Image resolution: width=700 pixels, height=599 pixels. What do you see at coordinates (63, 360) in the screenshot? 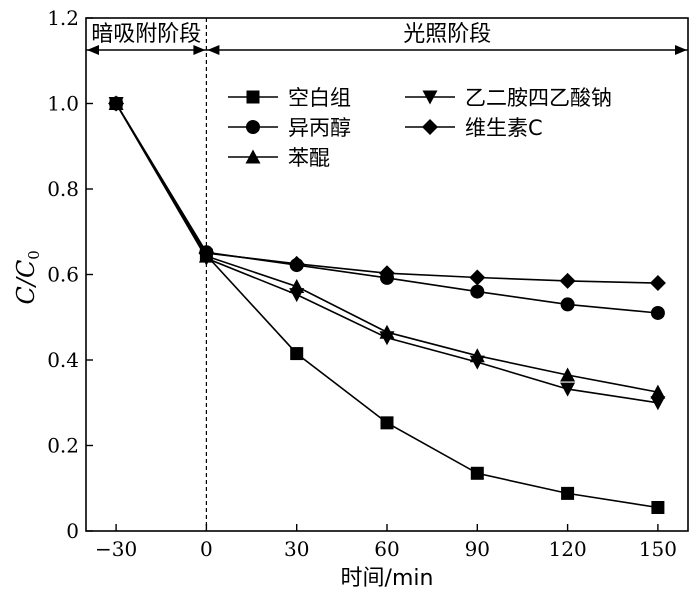
I see `y-tick-label: 0.4` at bounding box center [63, 360].